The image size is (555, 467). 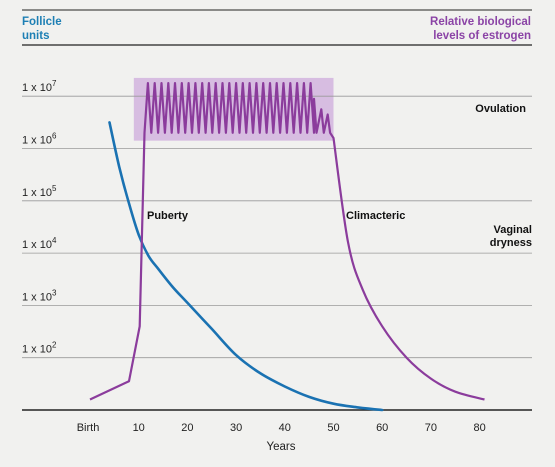 I want to click on left-axis-title-line-1: Follicle, so click(x=42, y=22).